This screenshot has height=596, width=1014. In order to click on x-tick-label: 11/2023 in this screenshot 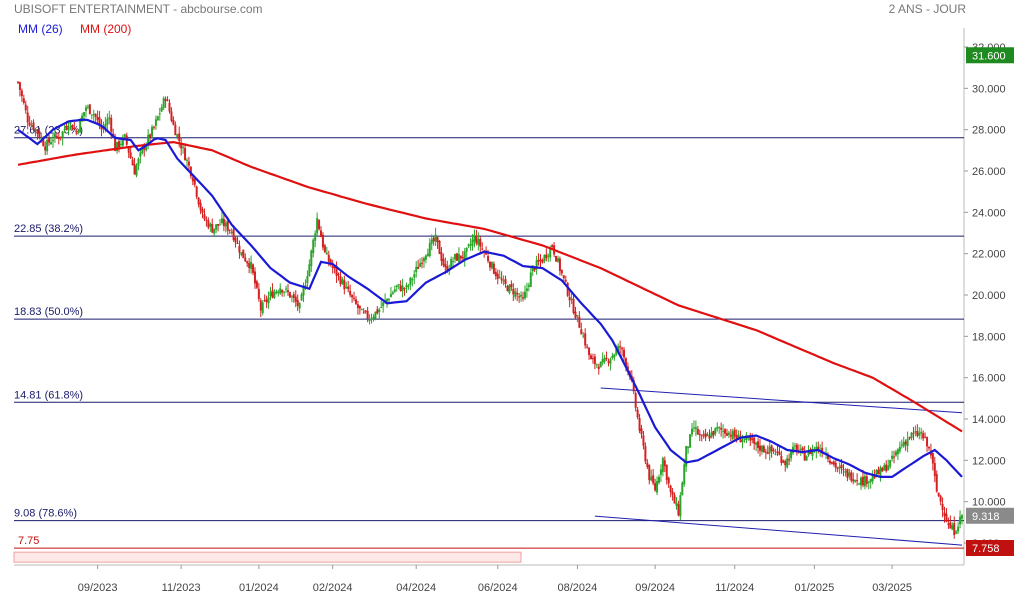, I will do `click(181, 588)`.